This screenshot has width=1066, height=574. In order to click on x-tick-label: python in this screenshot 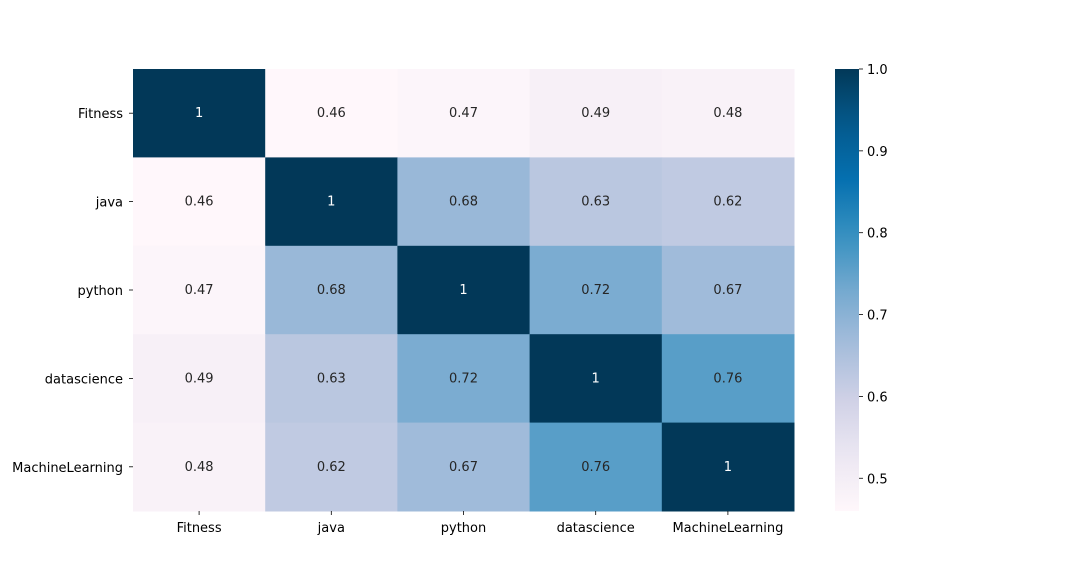, I will do `click(463, 528)`.